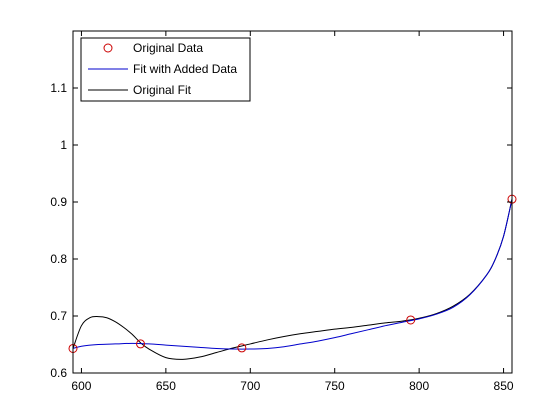 This screenshot has height=420, width=560. What do you see at coordinates (162, 90) in the screenshot?
I see `legend-label-original-fit: Original Fit` at bounding box center [162, 90].